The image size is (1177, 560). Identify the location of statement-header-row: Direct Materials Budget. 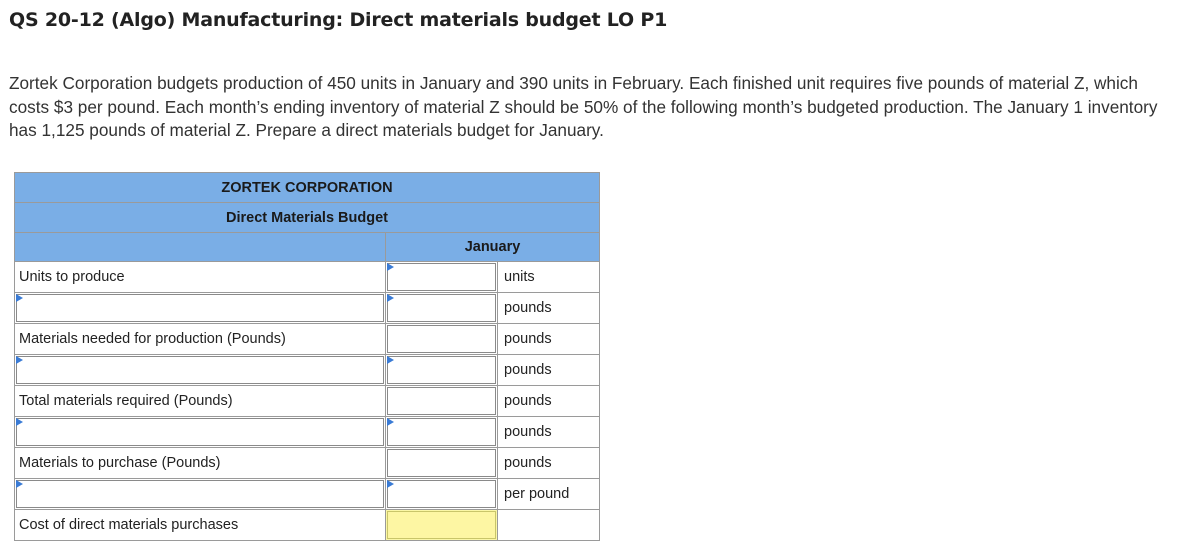
(307, 217).